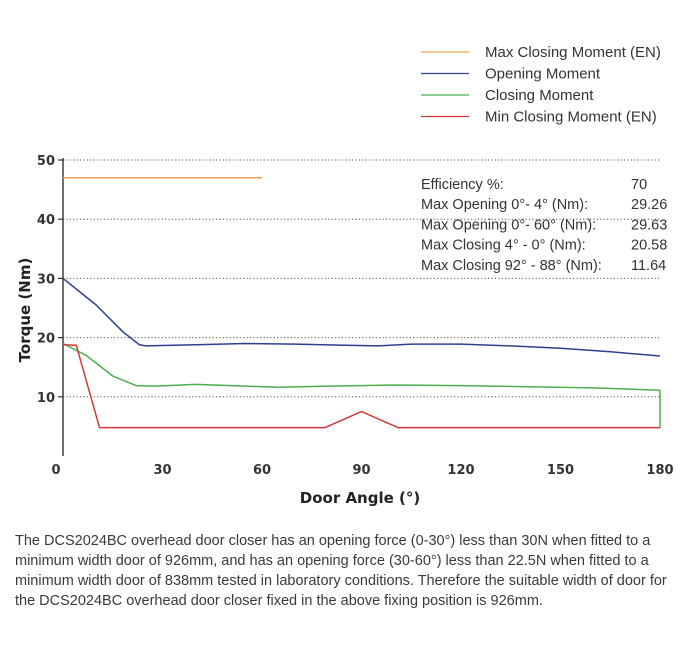  What do you see at coordinates (560, 470) in the screenshot?
I see `x-tick-label-150: 150` at bounding box center [560, 470].